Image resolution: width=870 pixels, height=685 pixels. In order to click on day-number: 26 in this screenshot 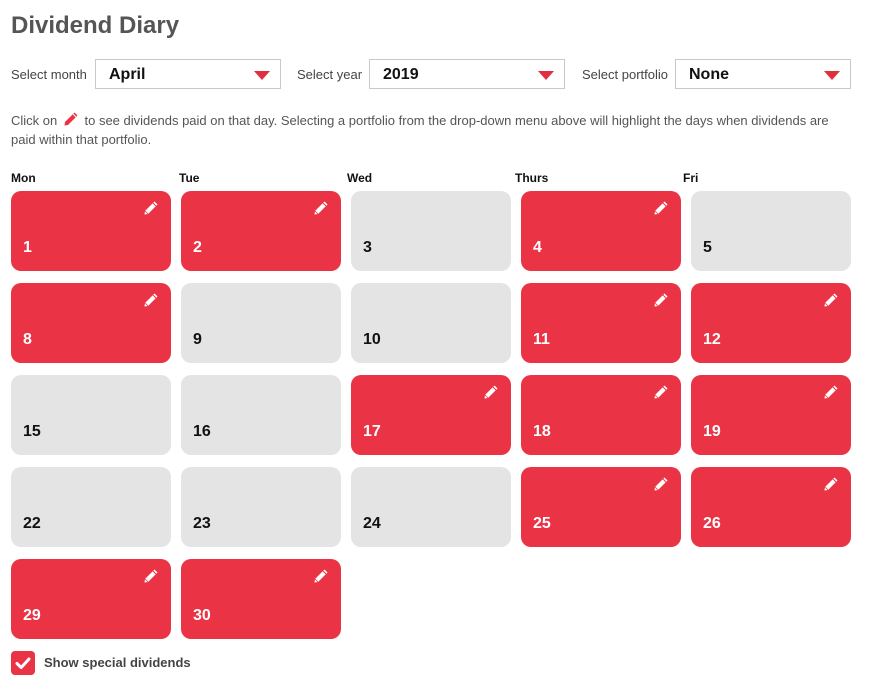, I will do `click(712, 523)`.